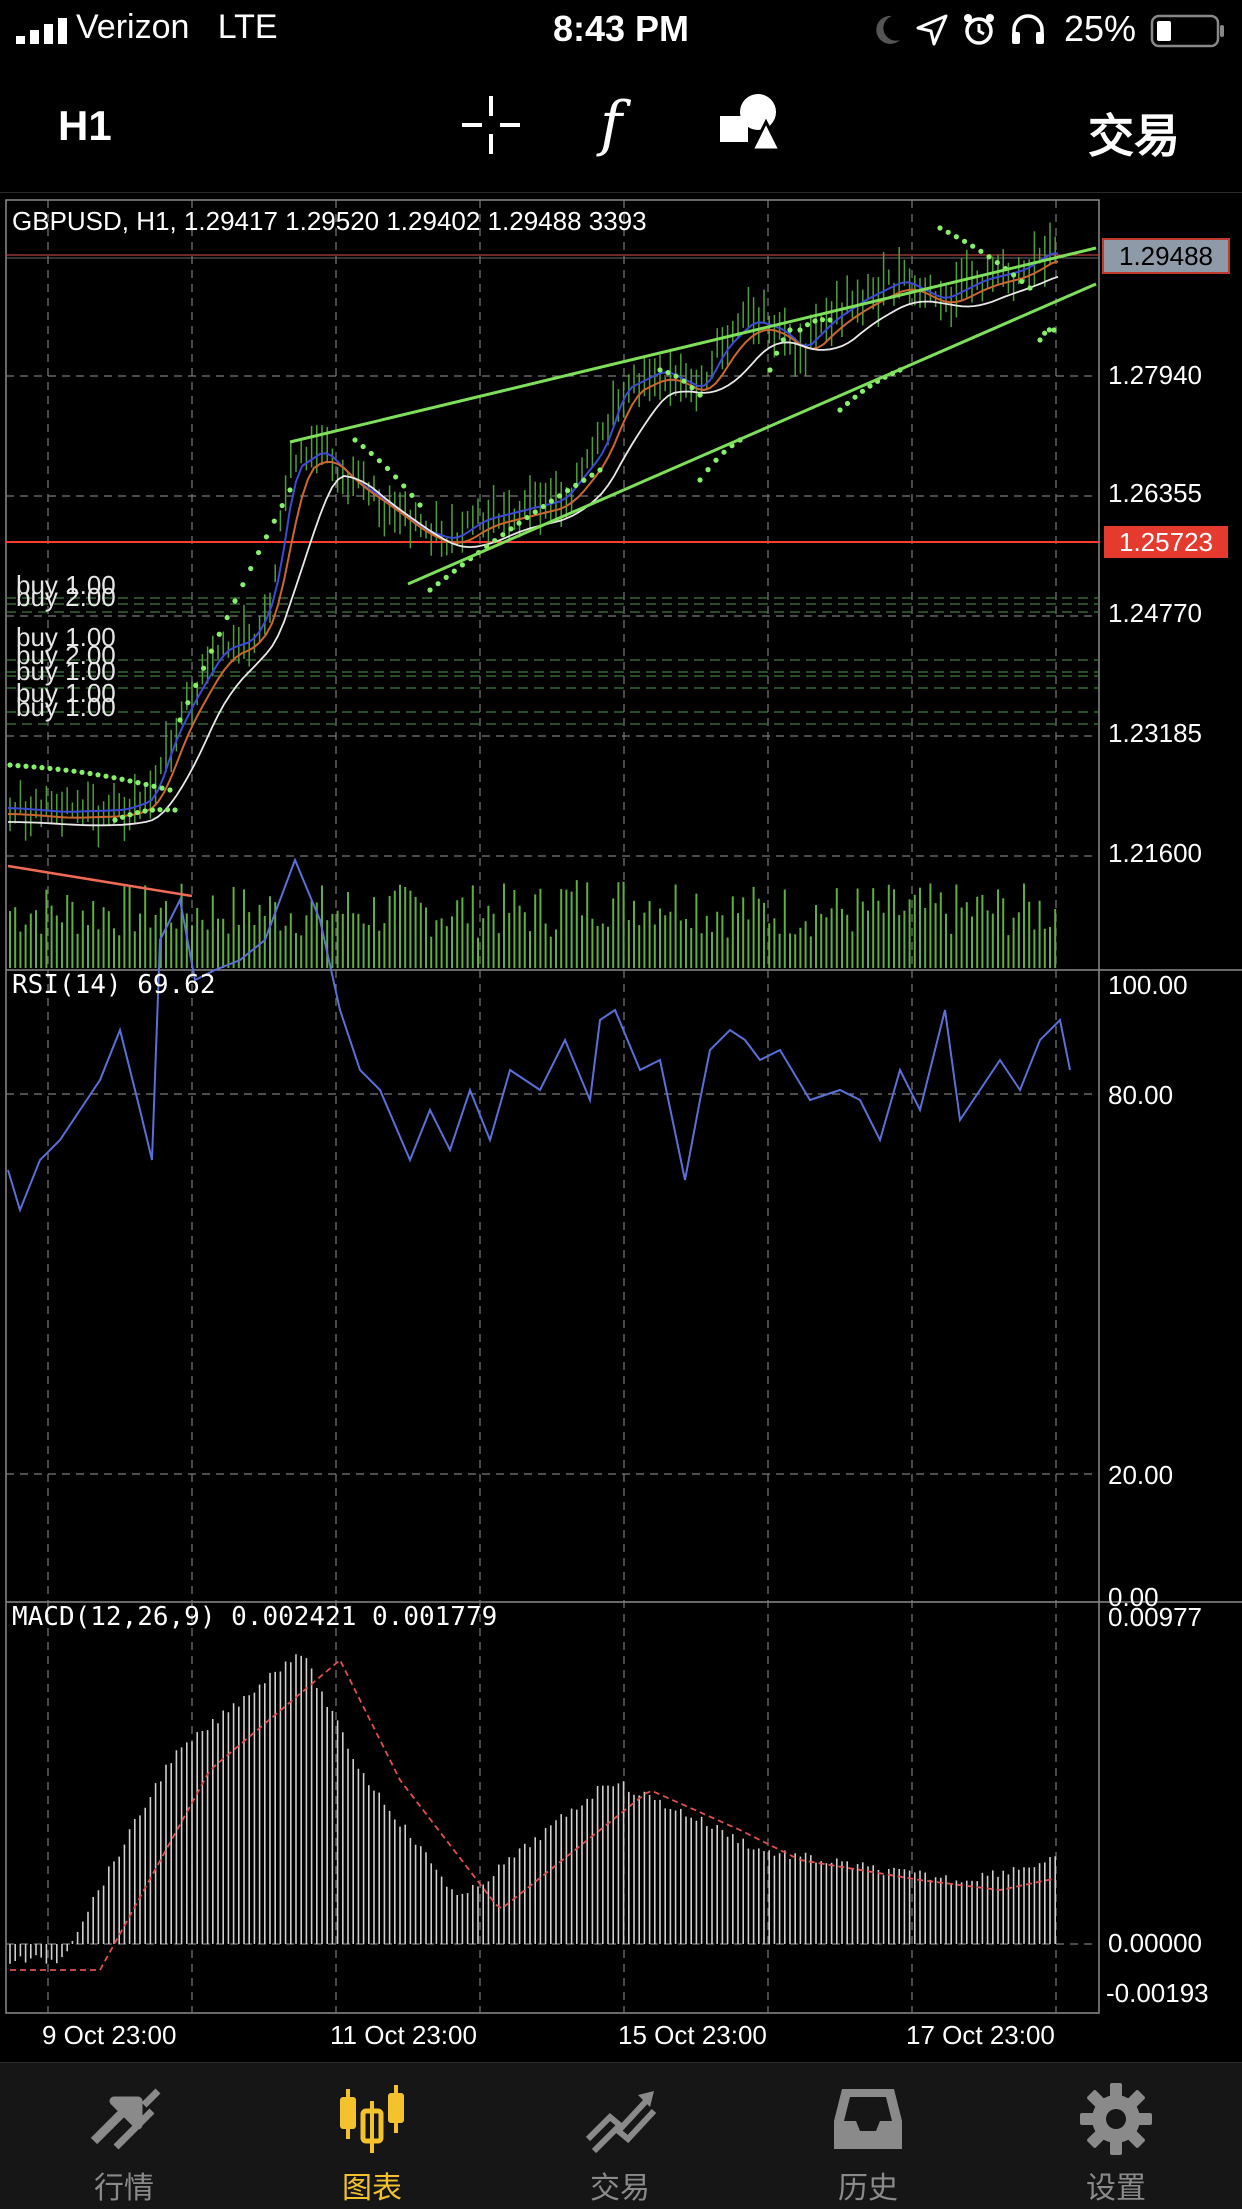 This screenshot has width=1242, height=2209. I want to click on tab-quotes: 行情, so click(124, 2136).